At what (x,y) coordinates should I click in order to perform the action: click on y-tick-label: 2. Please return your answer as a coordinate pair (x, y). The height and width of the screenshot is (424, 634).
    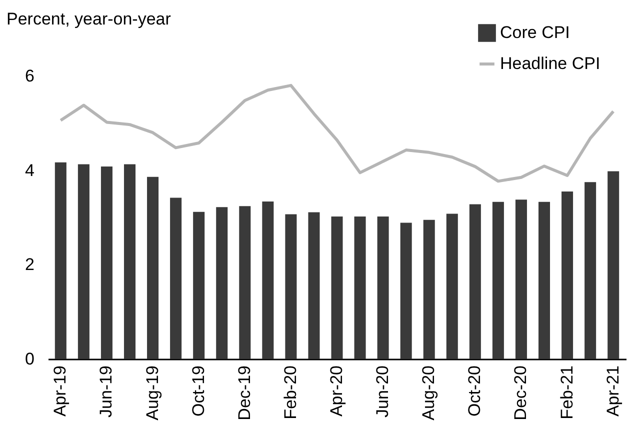
    Looking at the image, I should click on (29, 264).